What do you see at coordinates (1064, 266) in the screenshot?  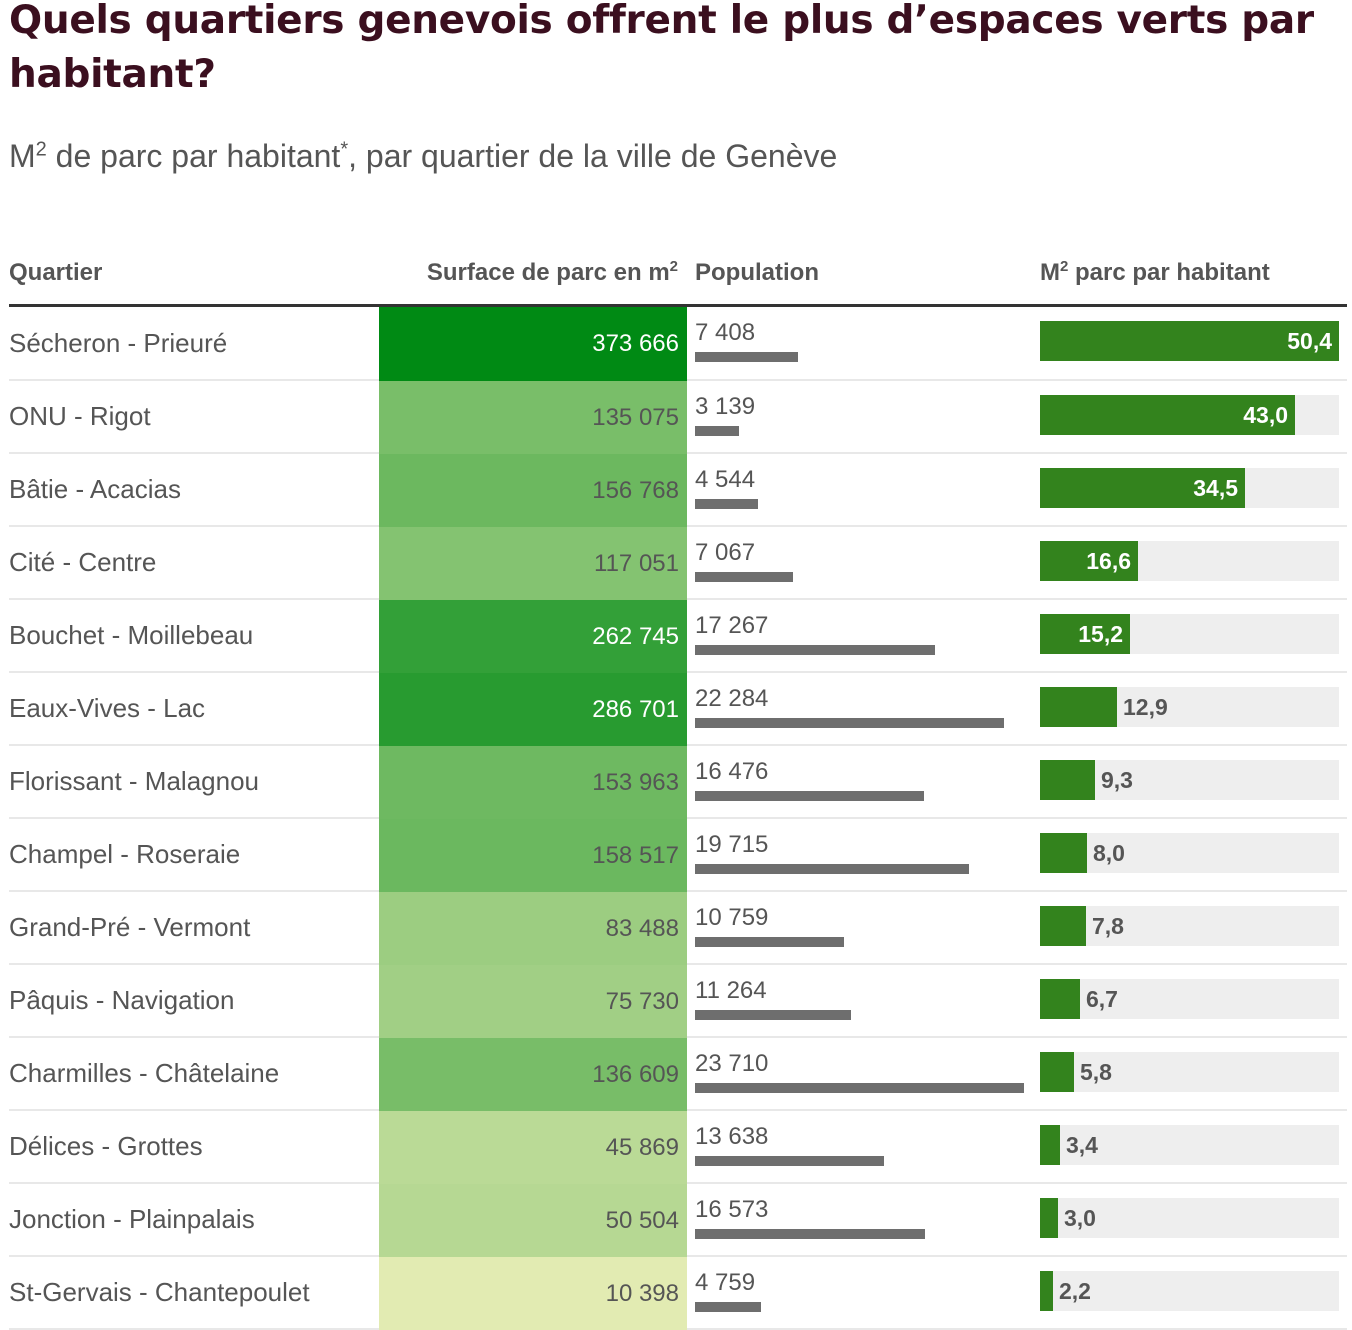 I see `header-ratio-superscript: 2` at bounding box center [1064, 266].